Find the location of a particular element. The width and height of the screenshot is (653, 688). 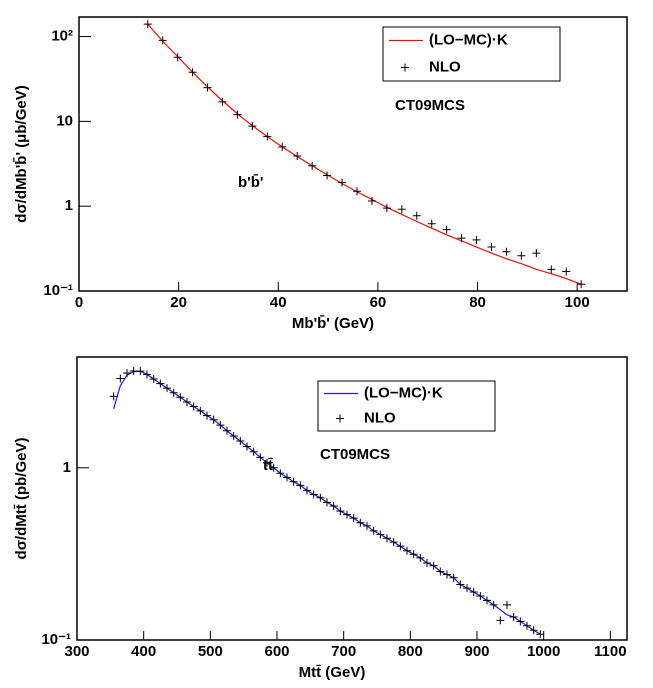

x-tick-label: 900 is located at coordinates (476, 651).